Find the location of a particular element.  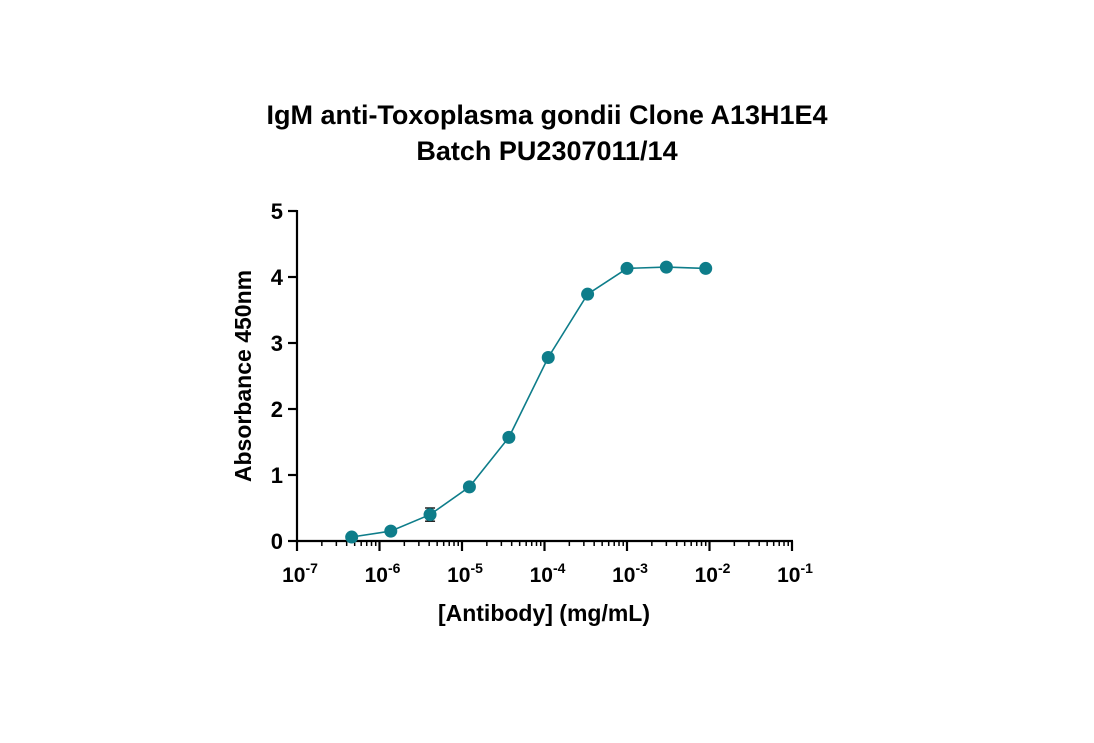

x-tick-label: 10⁻¹ is located at coordinates (795, 573).